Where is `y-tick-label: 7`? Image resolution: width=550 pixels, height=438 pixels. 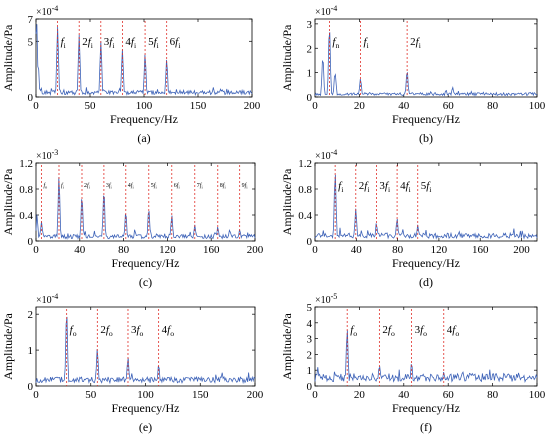 y-tick-label: 7 is located at coordinates (31, 20).